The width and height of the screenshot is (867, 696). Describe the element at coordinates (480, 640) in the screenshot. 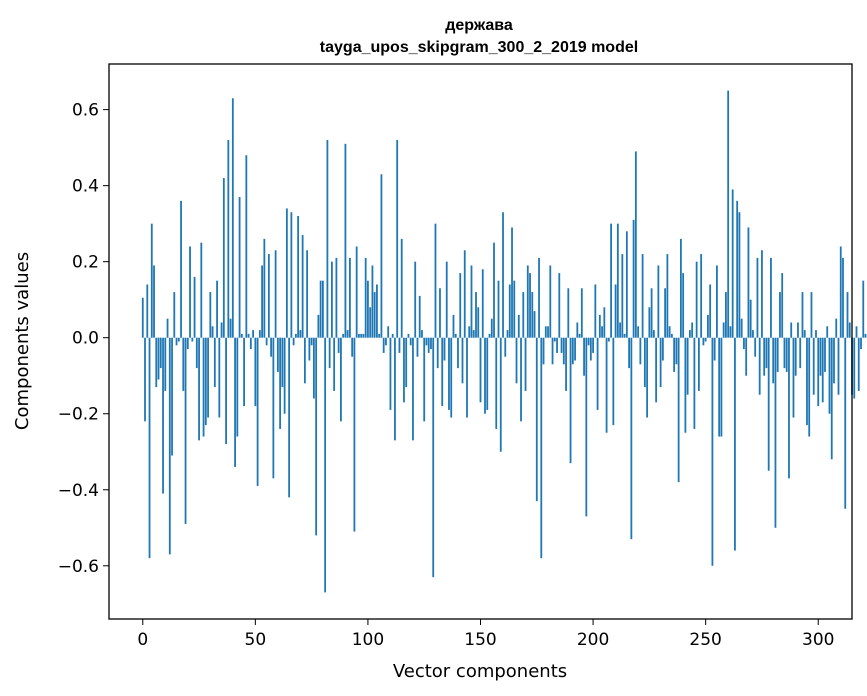

I see `x-tick-label: 150` at that location.